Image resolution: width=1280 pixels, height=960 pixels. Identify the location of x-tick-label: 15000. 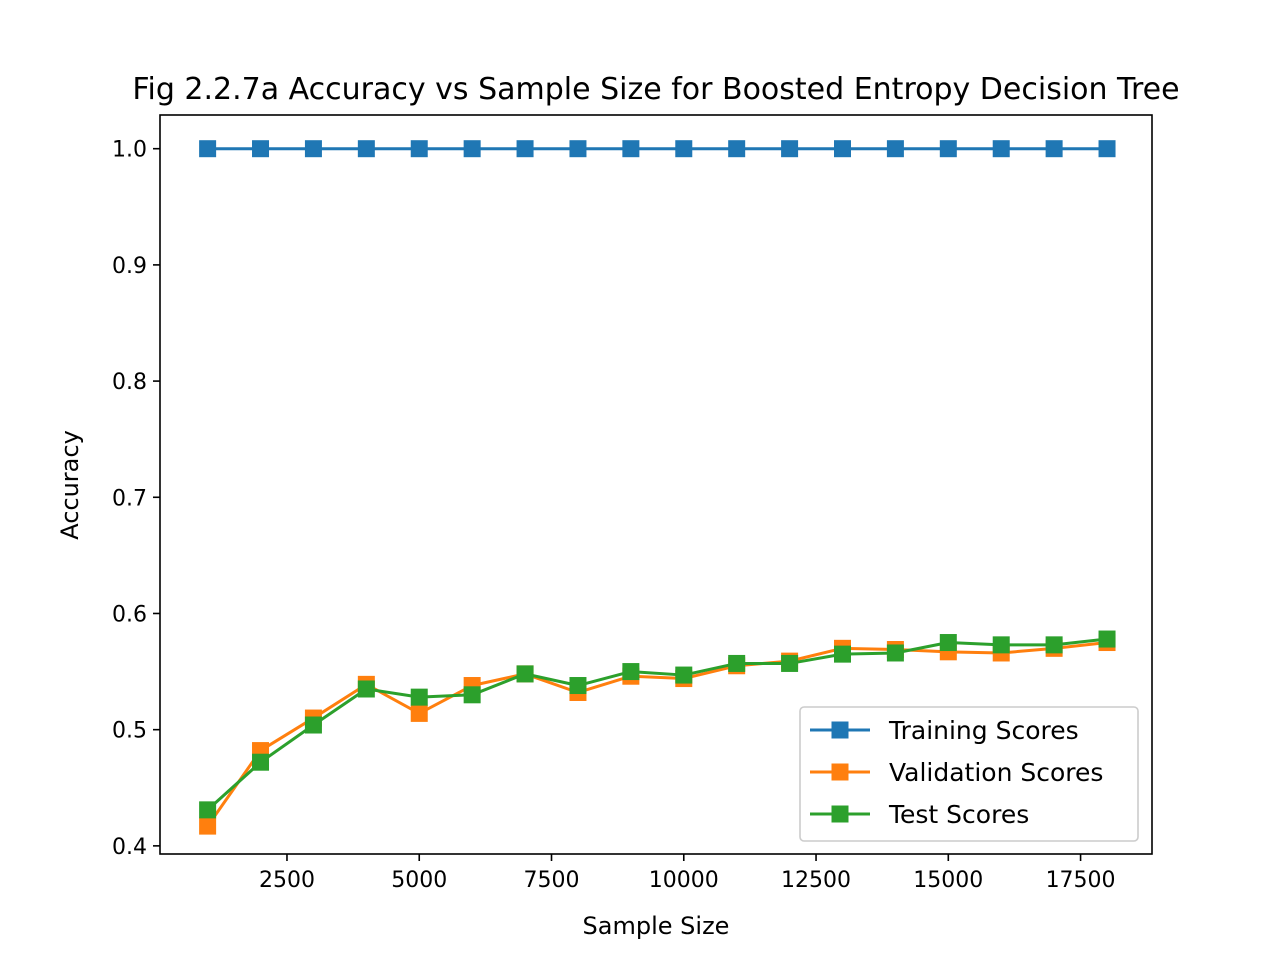
(948, 880).